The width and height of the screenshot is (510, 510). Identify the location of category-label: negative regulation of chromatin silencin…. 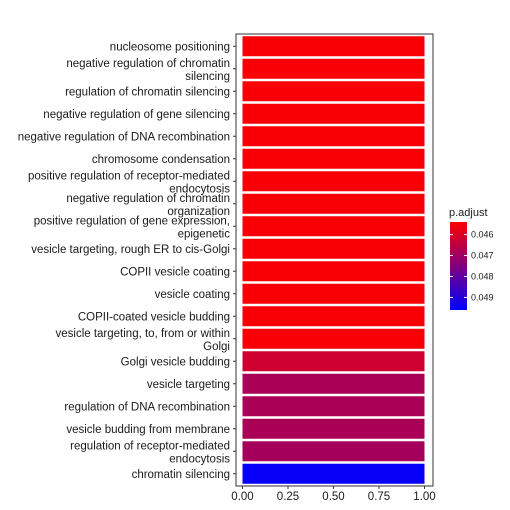
(148, 70).